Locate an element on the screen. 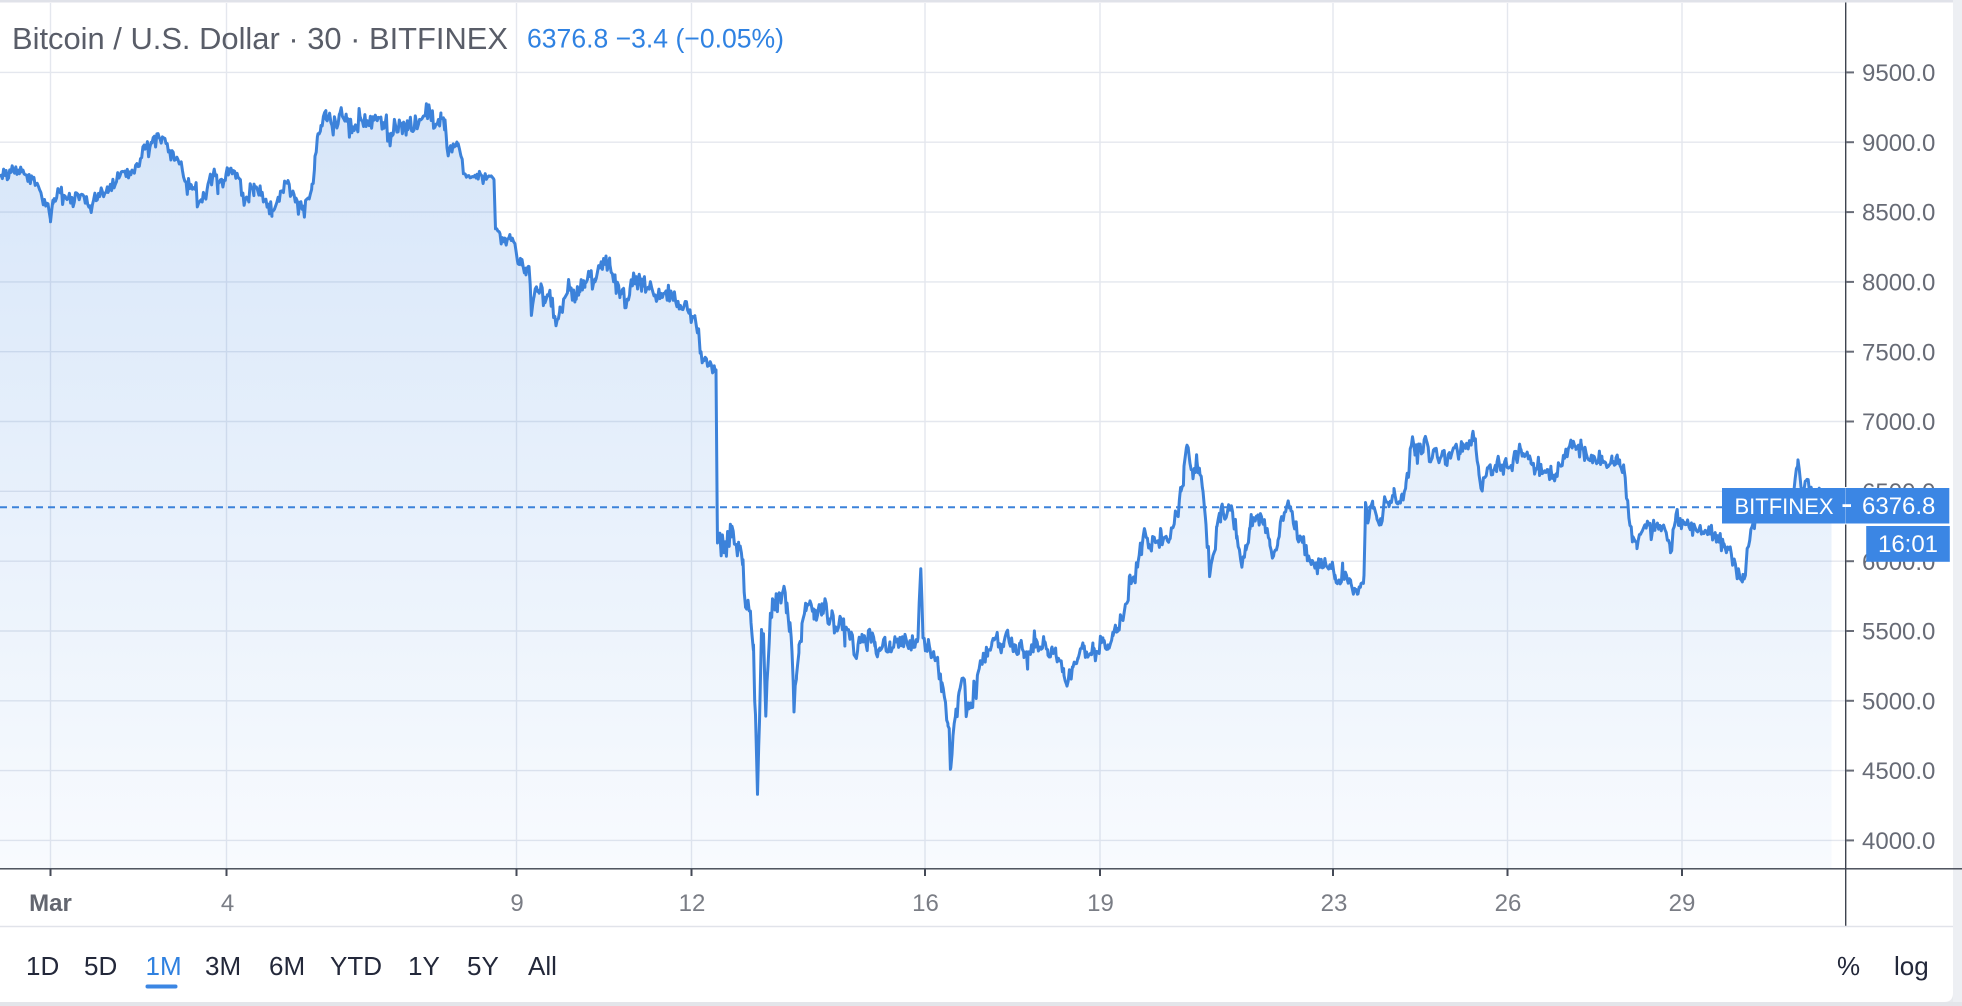  svg-text: 7500.0 is located at coordinates (1898, 352).